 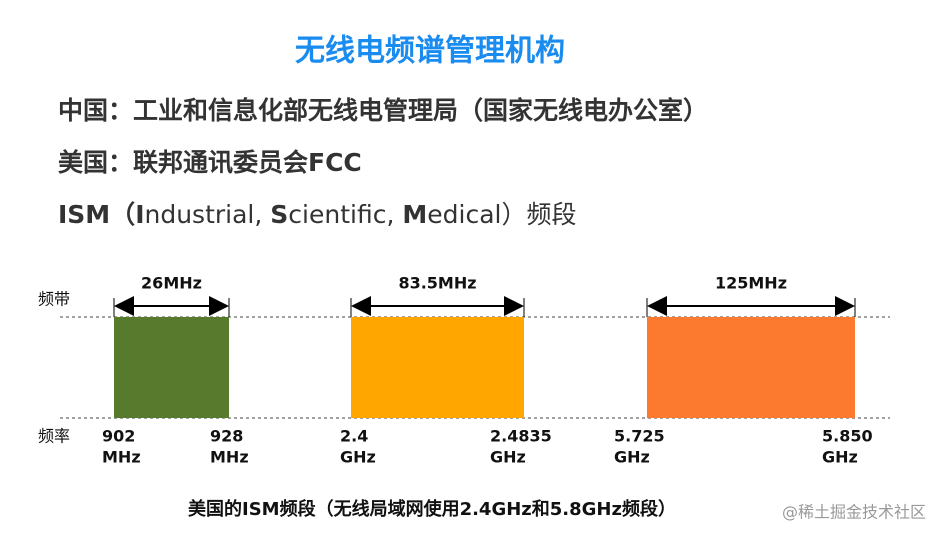 I want to click on band-width: 26MHz, so click(x=171, y=283).